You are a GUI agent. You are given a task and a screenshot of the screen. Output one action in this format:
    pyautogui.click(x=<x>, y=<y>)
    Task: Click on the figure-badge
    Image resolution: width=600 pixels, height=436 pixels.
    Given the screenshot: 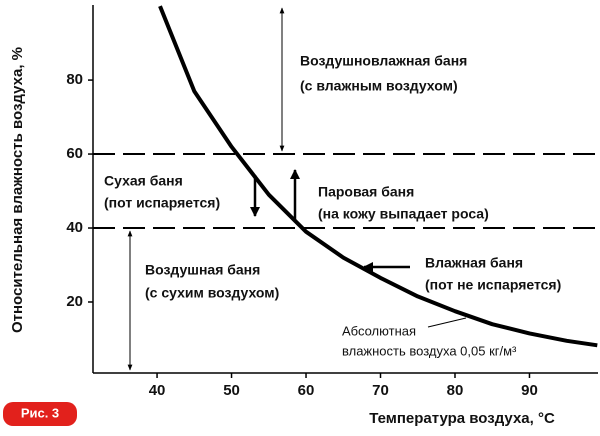 What is the action you would take?
    pyautogui.click(x=40, y=414)
    